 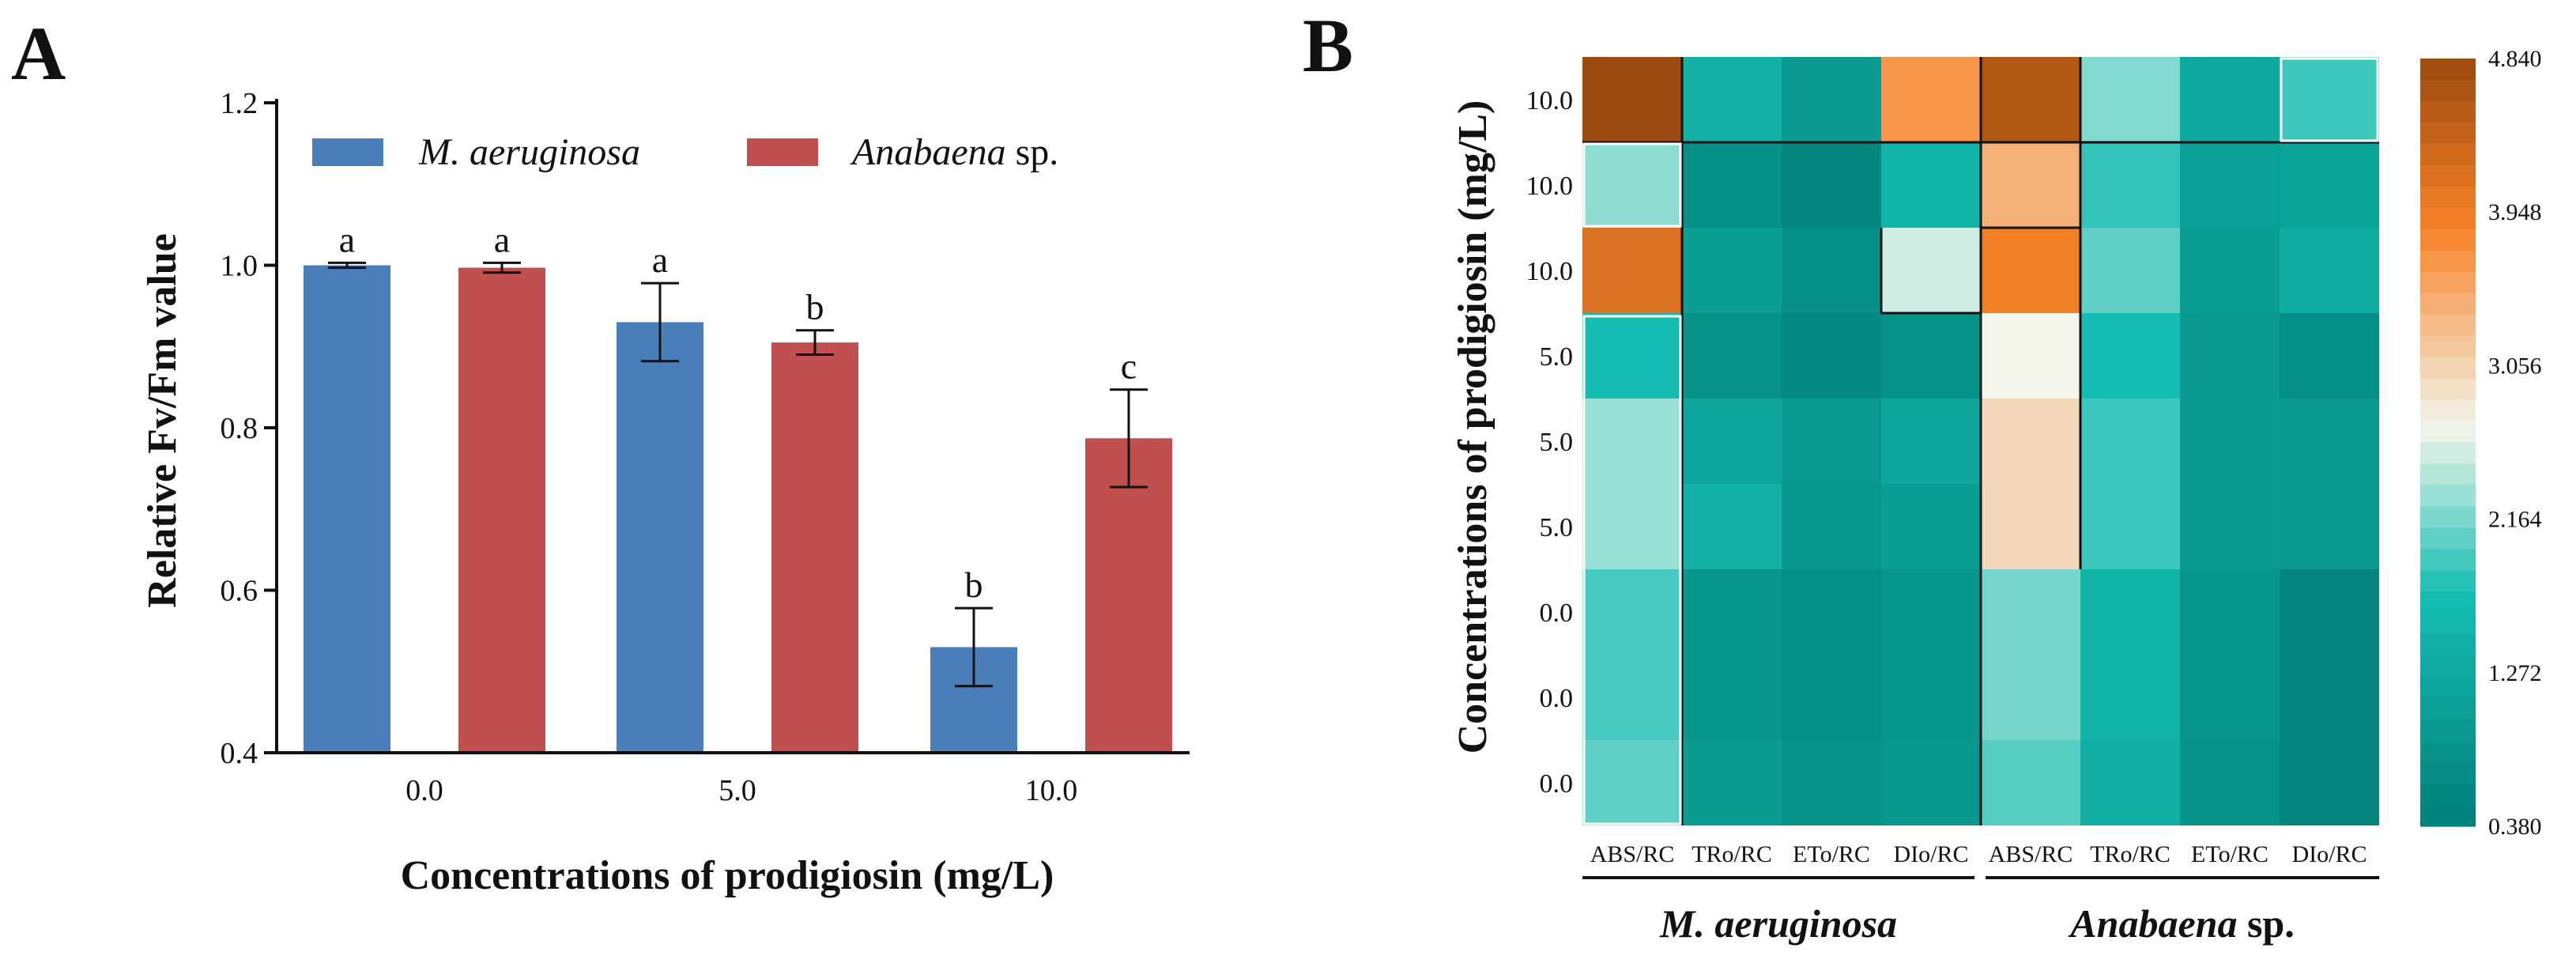 What do you see at coordinates (1732, 854) in the screenshot?
I see `heatmap-column-label: TRo/RC` at bounding box center [1732, 854].